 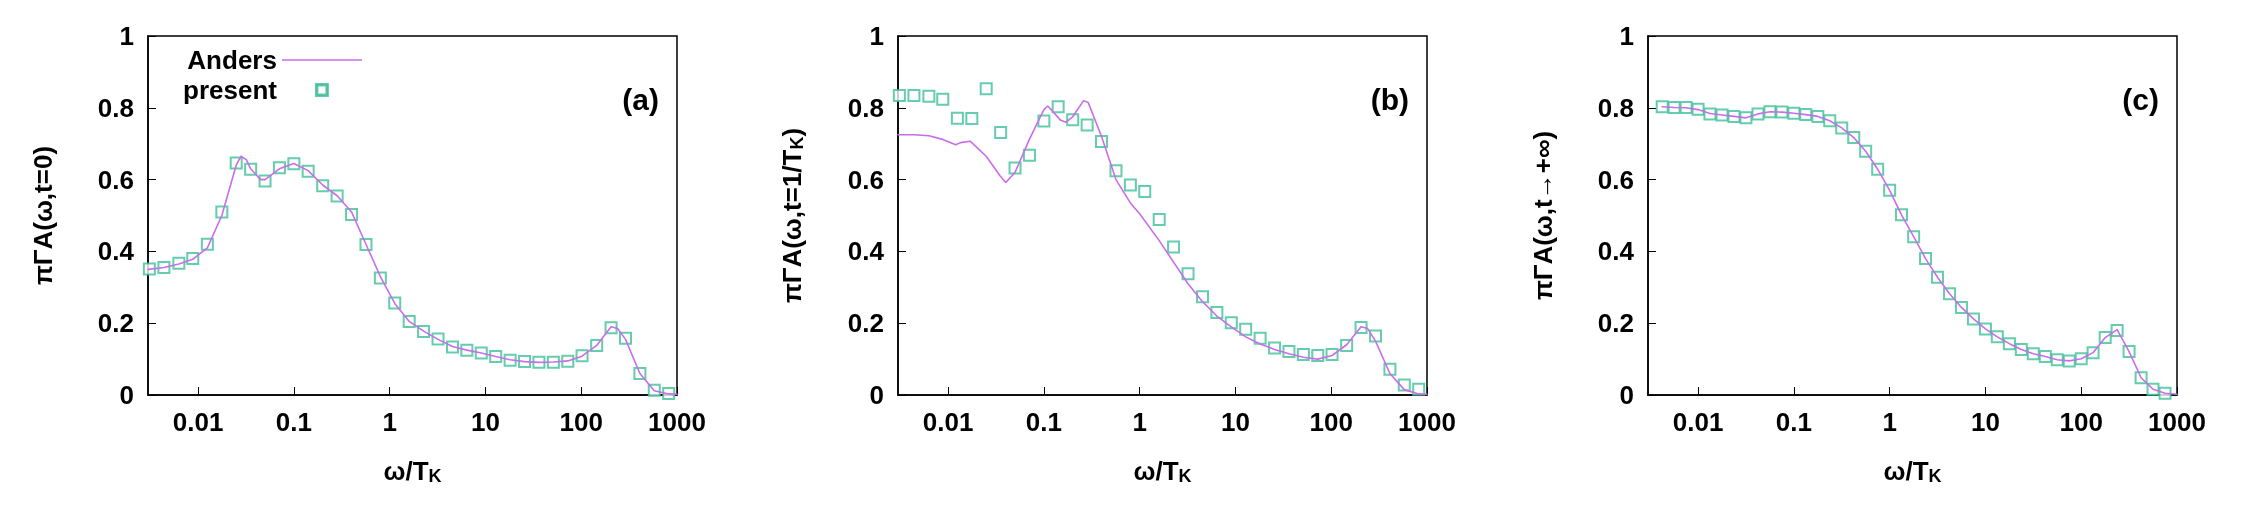 I want to click on y-axis-title: πΓA(ω,t=0), so click(x=43, y=215).